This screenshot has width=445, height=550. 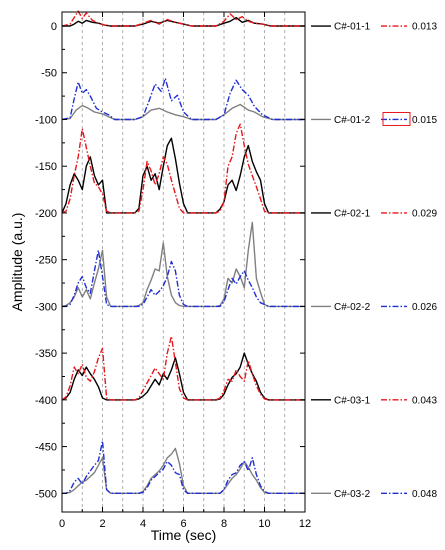 I want to click on legend-label: C#-03-1, so click(x=352, y=400).